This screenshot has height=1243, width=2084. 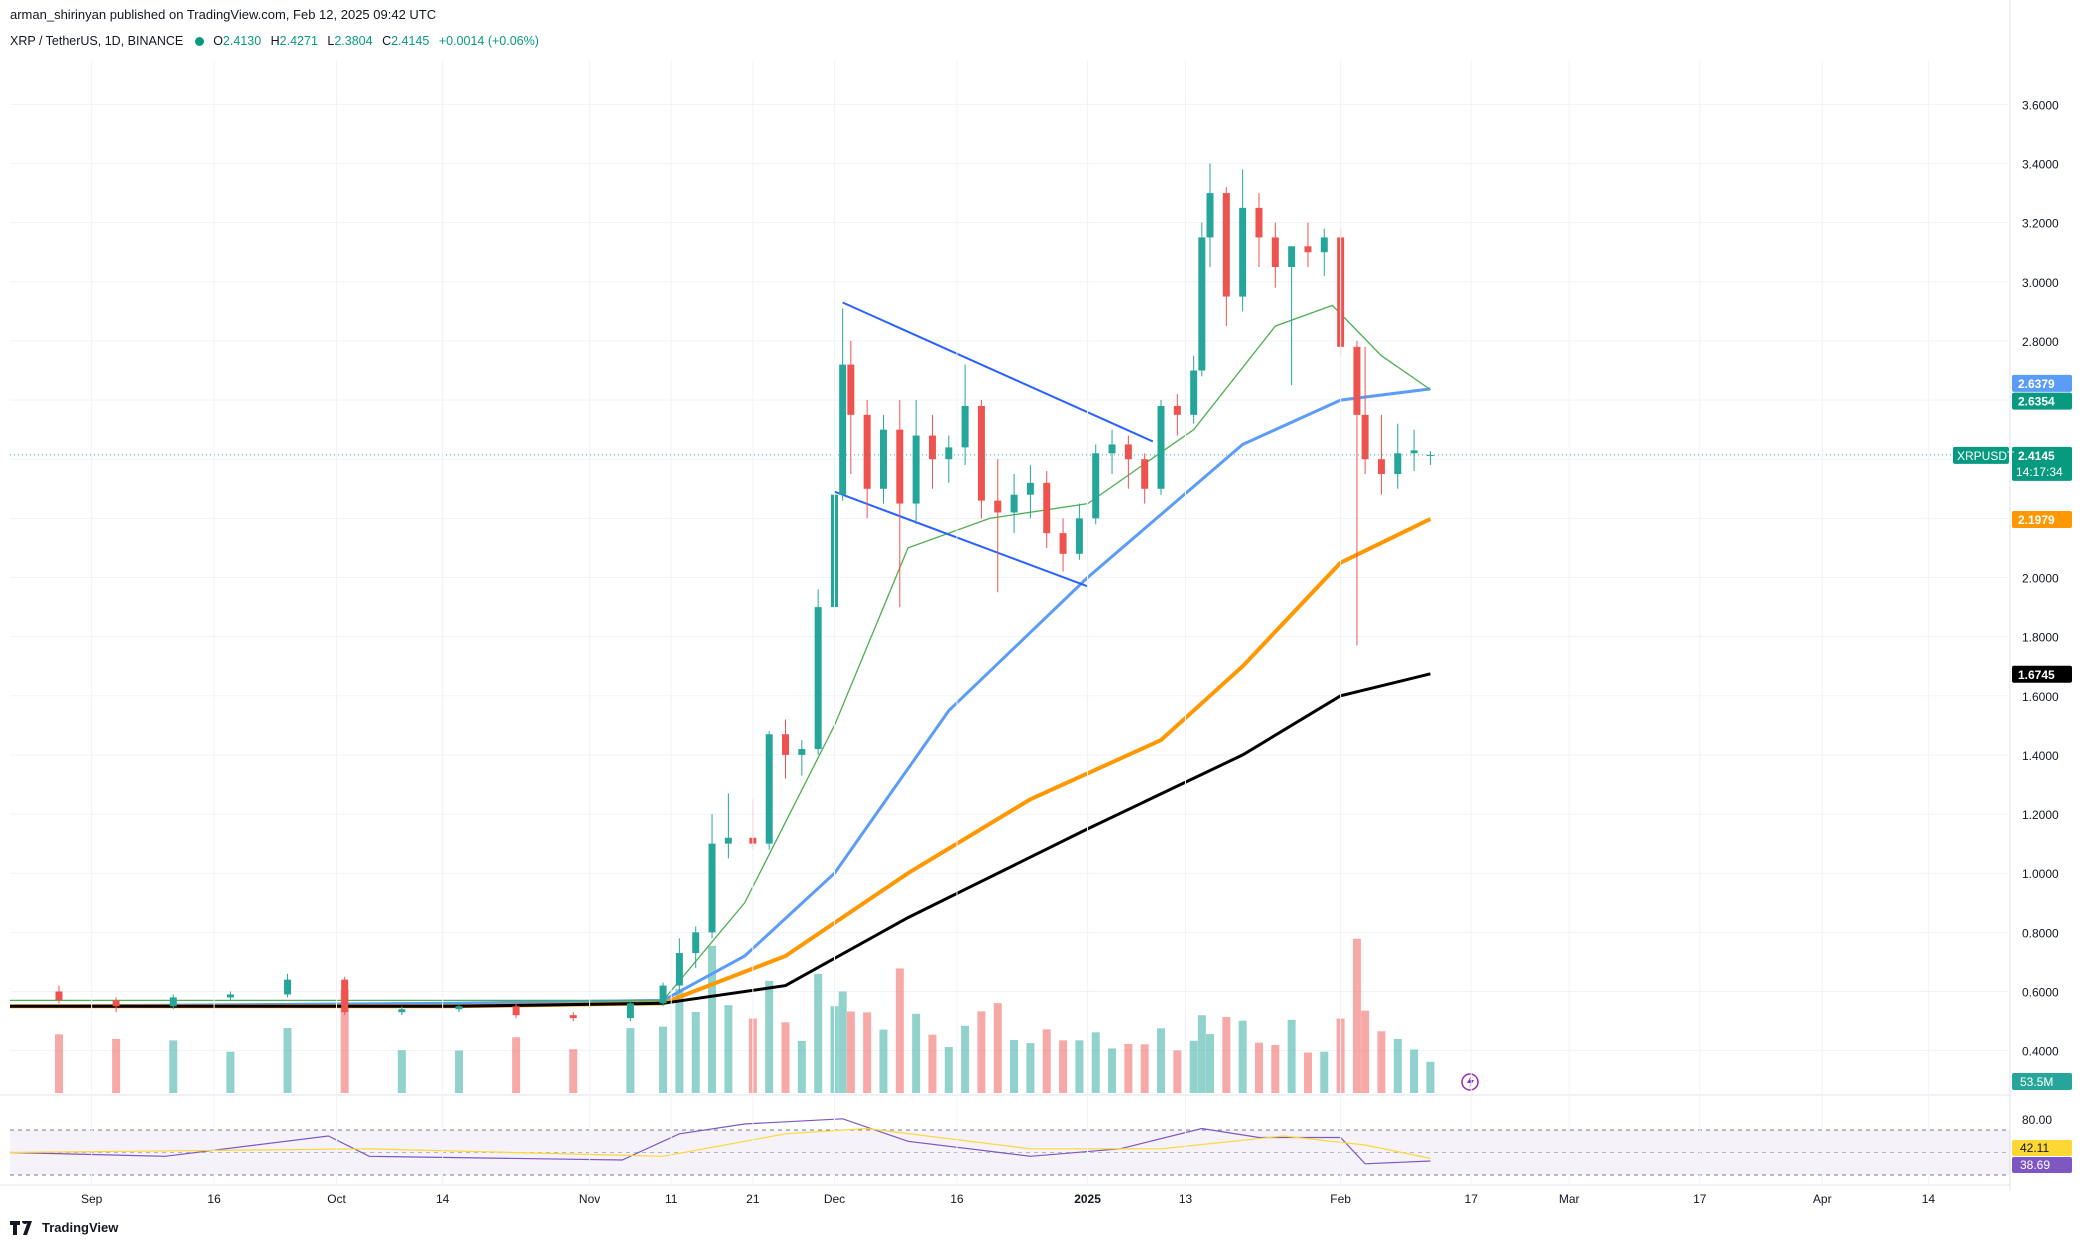 I want to click on volume-label, so click(x=2042, y=1081).